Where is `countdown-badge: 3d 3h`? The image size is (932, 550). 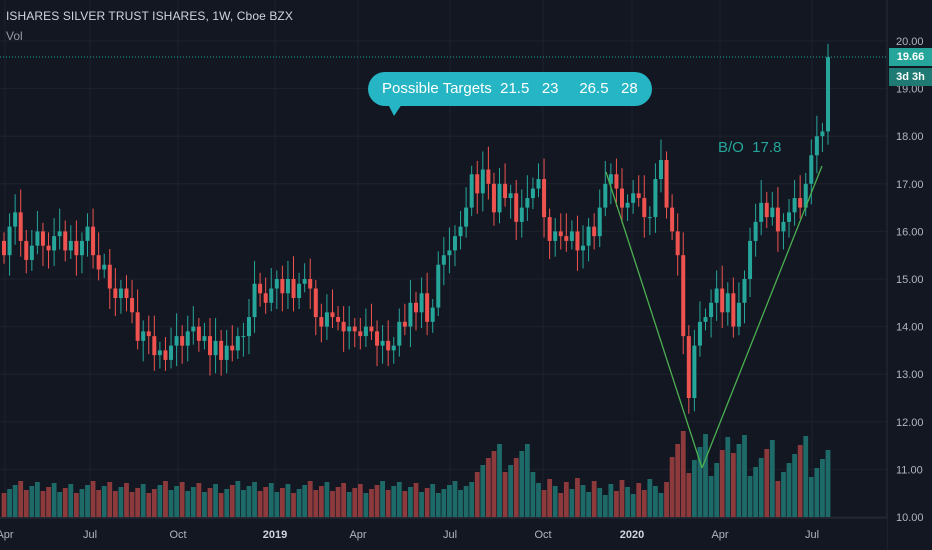 countdown-badge: 3d 3h is located at coordinates (910, 77).